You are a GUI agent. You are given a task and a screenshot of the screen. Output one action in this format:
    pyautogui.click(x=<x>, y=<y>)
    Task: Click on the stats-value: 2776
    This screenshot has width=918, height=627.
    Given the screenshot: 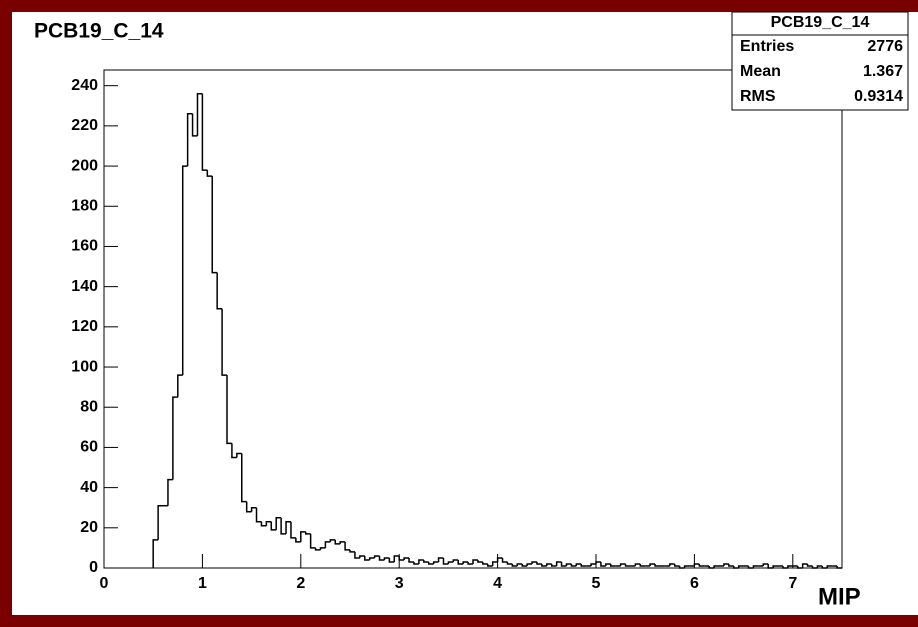 What is the action you would take?
    pyautogui.click(x=885, y=46)
    